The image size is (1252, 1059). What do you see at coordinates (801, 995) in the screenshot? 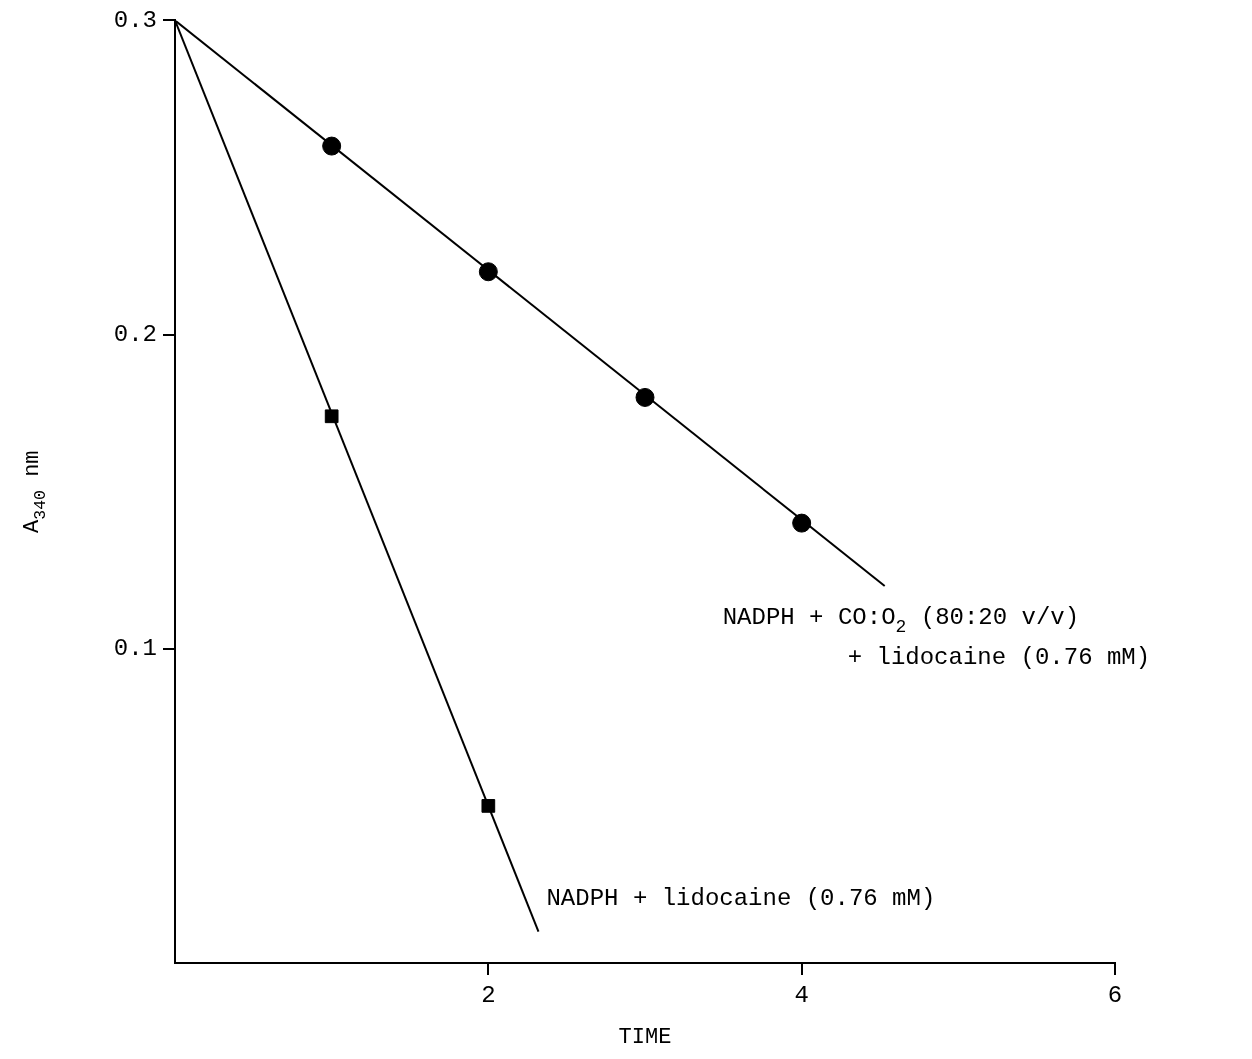
I see `x-tick-label: 4` at bounding box center [801, 995].